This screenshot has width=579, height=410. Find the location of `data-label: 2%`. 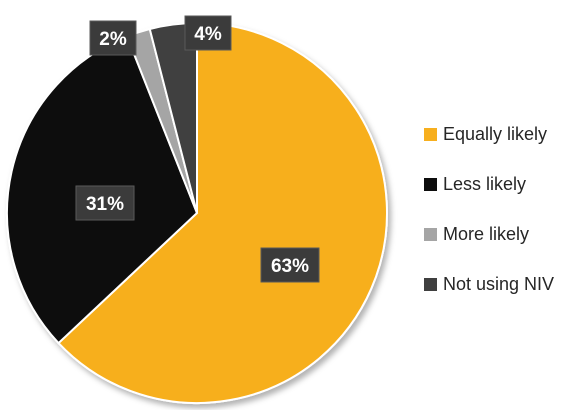

data-label: 2% is located at coordinates (113, 38).